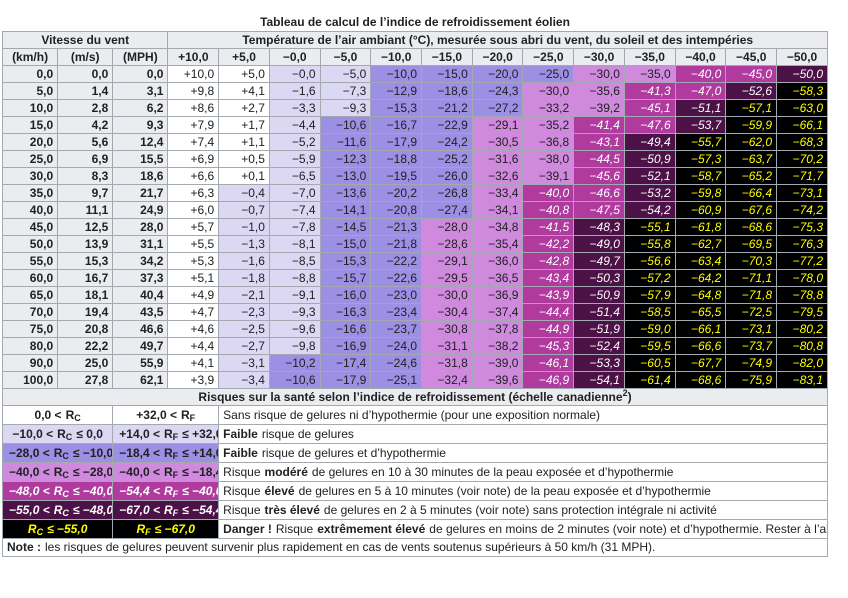 This screenshot has width=848, height=598. Describe the element at coordinates (497, 176) in the screenshot. I see `wind-chill-cell: −32,6` at that location.